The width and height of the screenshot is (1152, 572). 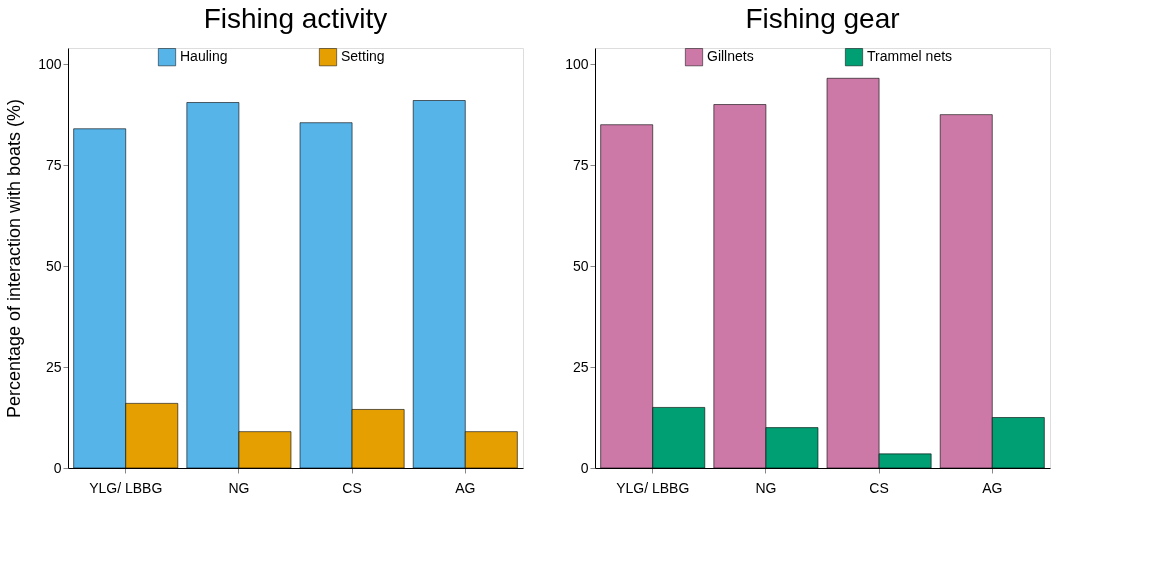 I want to click on legend-label: Trammel nets, so click(x=910, y=56).